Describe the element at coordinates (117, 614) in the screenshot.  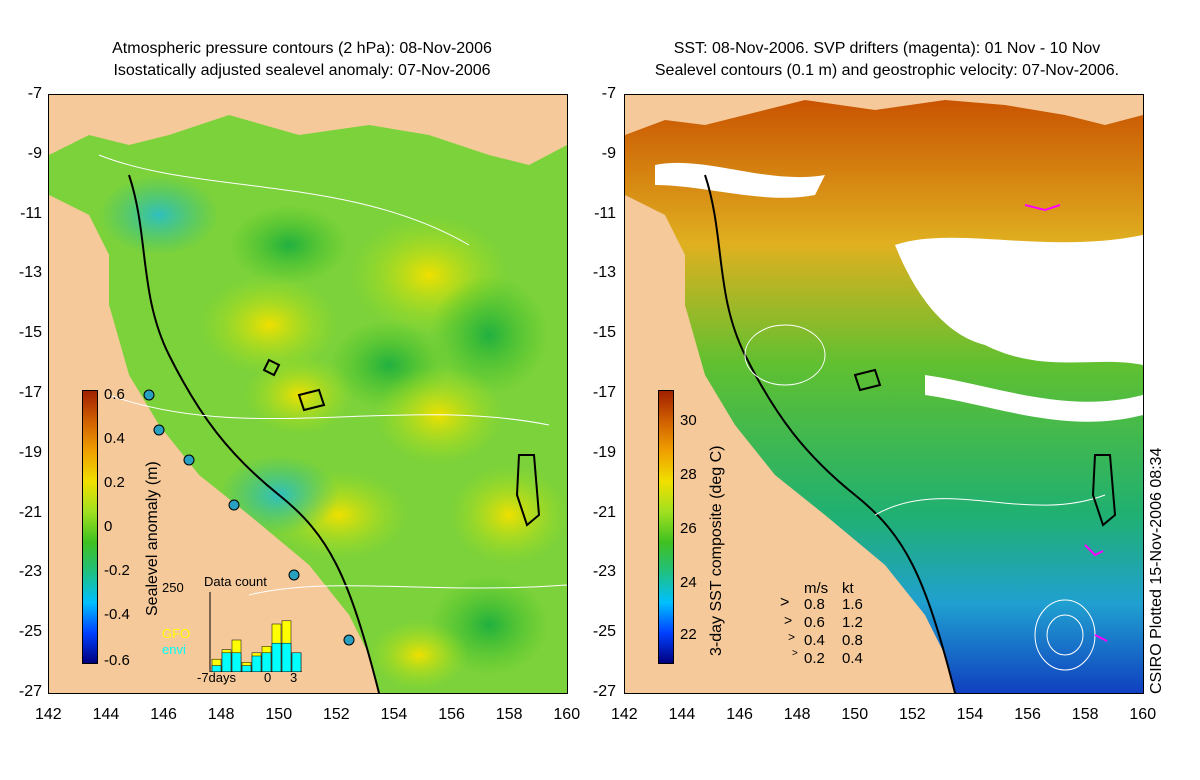
I see `left-cbar-tick: -0.4` at that location.